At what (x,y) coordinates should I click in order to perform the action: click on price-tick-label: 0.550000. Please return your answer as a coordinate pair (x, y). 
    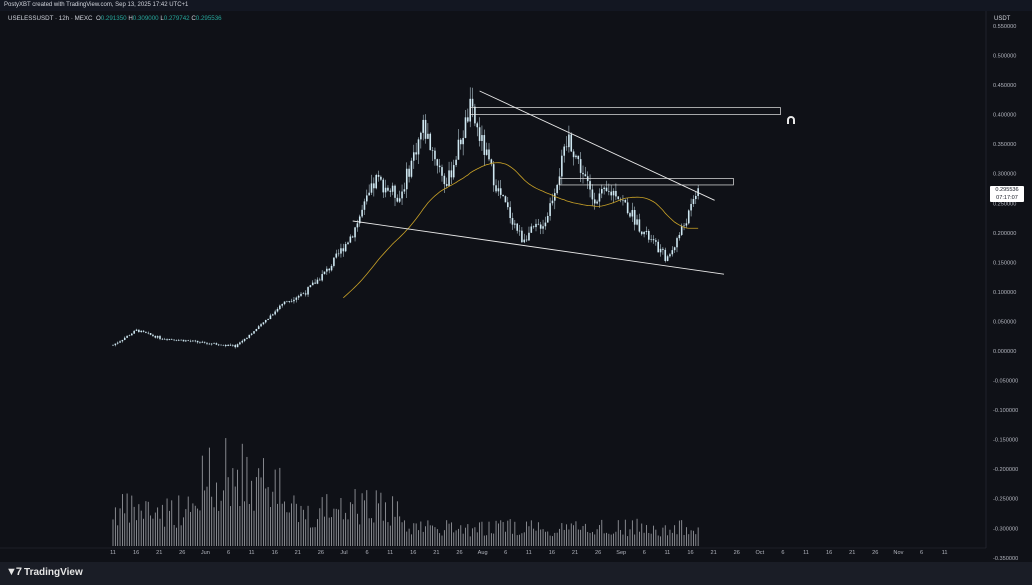
    Looking at the image, I should click on (1004, 27).